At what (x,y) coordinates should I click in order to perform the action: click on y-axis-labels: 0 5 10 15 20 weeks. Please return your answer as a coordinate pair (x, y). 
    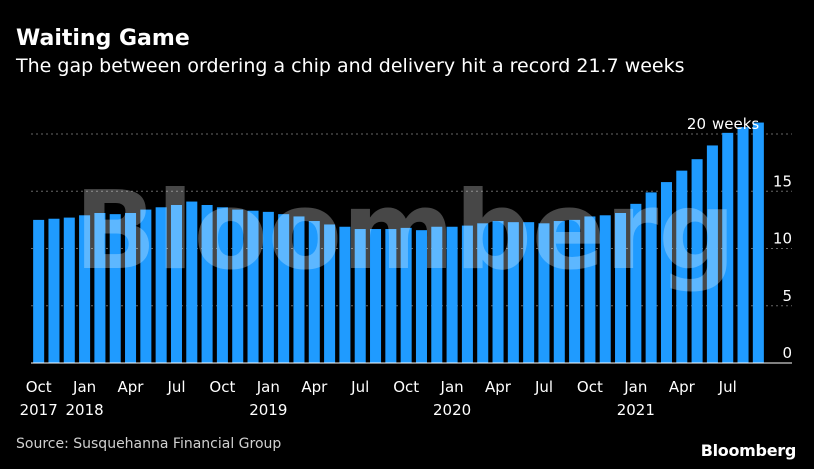
    Looking at the image, I should click on (739, 238).